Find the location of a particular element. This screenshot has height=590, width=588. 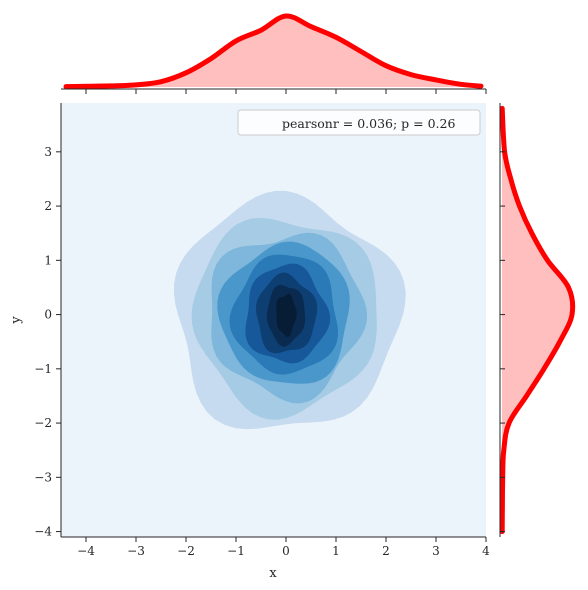

marginal-x-plot is located at coordinates (273, 51).